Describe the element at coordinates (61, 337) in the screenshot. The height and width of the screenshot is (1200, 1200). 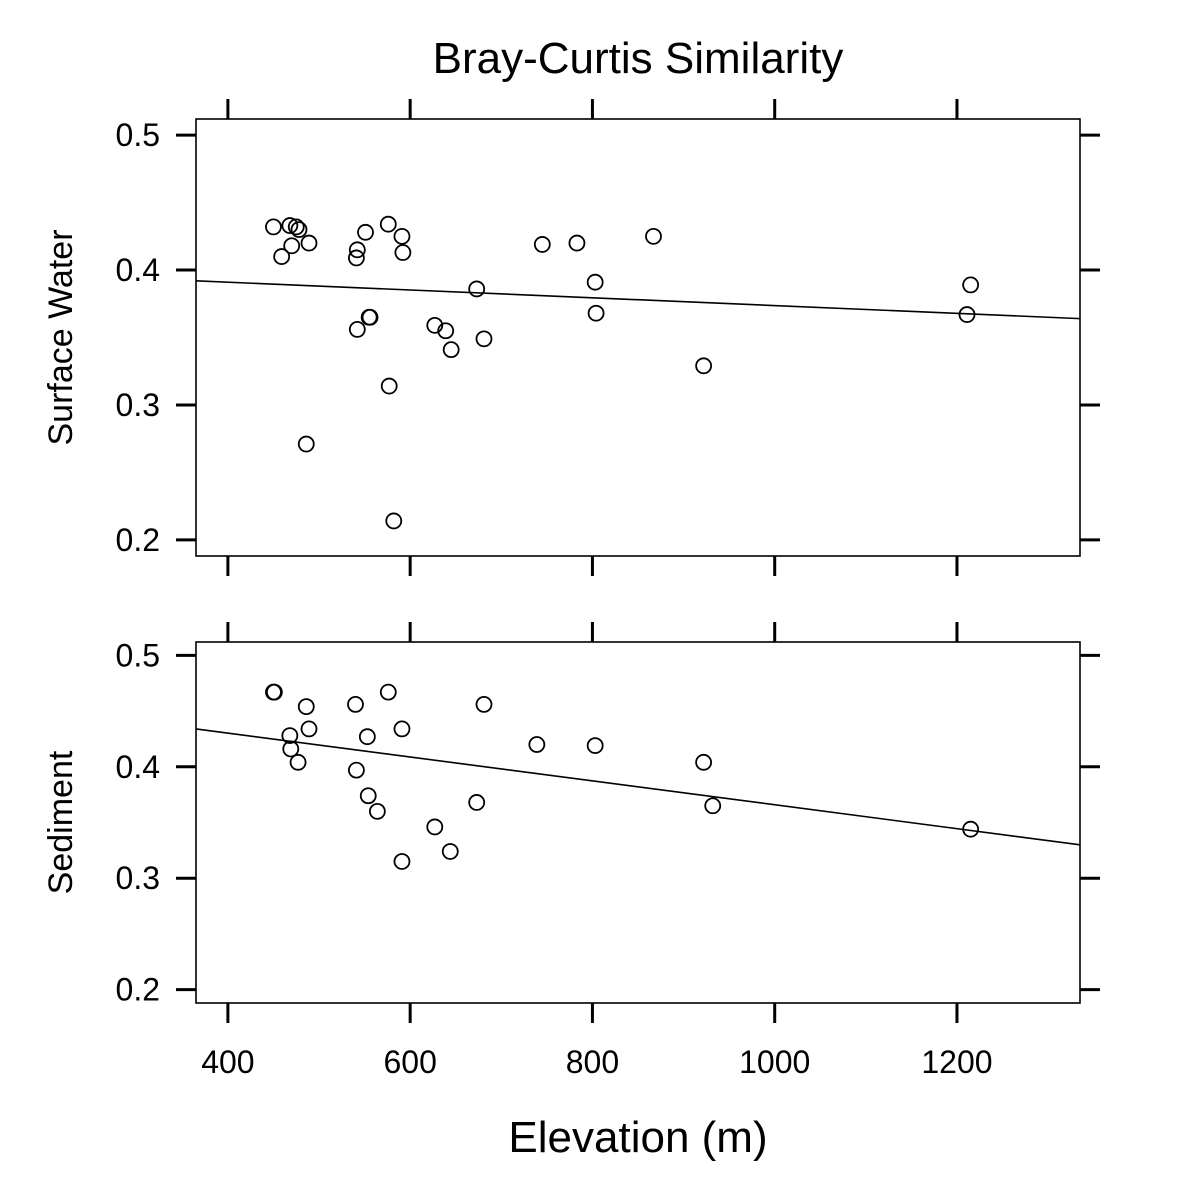
I see `y-axis-label-top: Surface Water` at that location.